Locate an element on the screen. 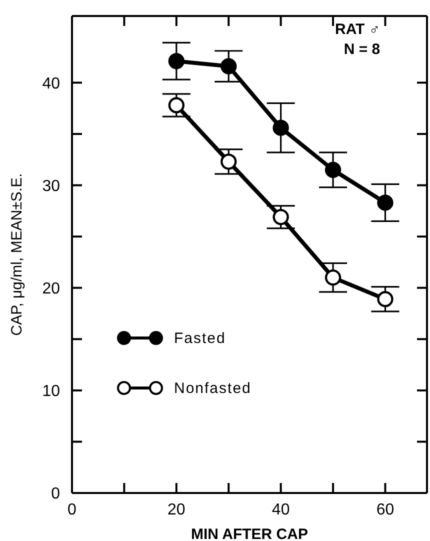  x-tick-label: 60 is located at coordinates (385, 509).